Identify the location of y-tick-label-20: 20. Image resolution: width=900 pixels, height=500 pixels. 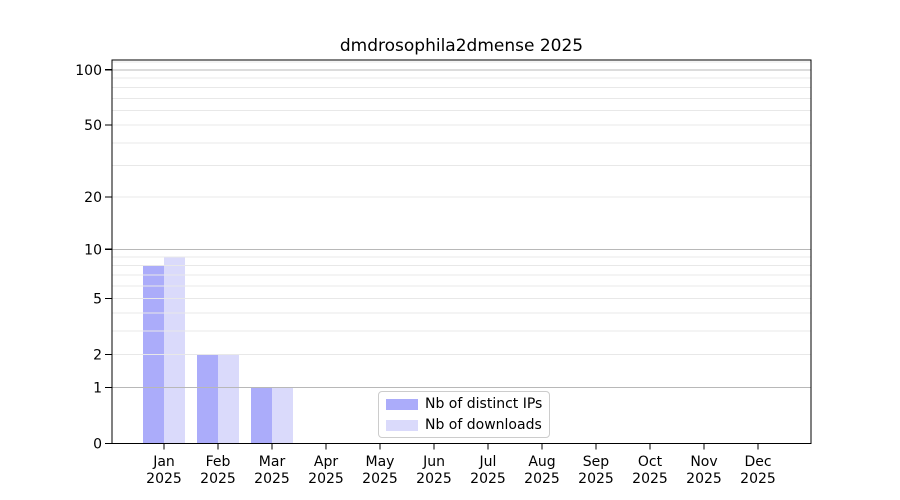
(93, 198).